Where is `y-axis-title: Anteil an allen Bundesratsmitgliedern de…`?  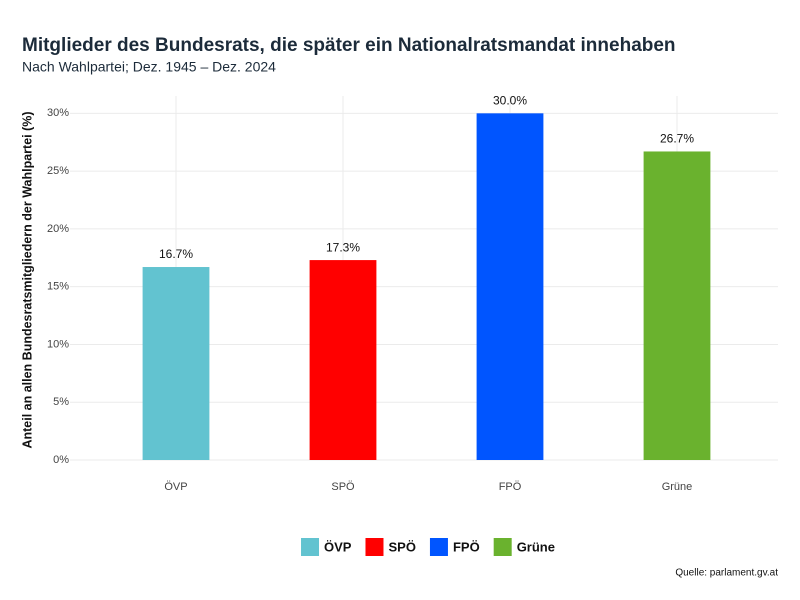
y-axis-title: Anteil an allen Bundesratsmitgliedern de… is located at coordinates (27, 279).